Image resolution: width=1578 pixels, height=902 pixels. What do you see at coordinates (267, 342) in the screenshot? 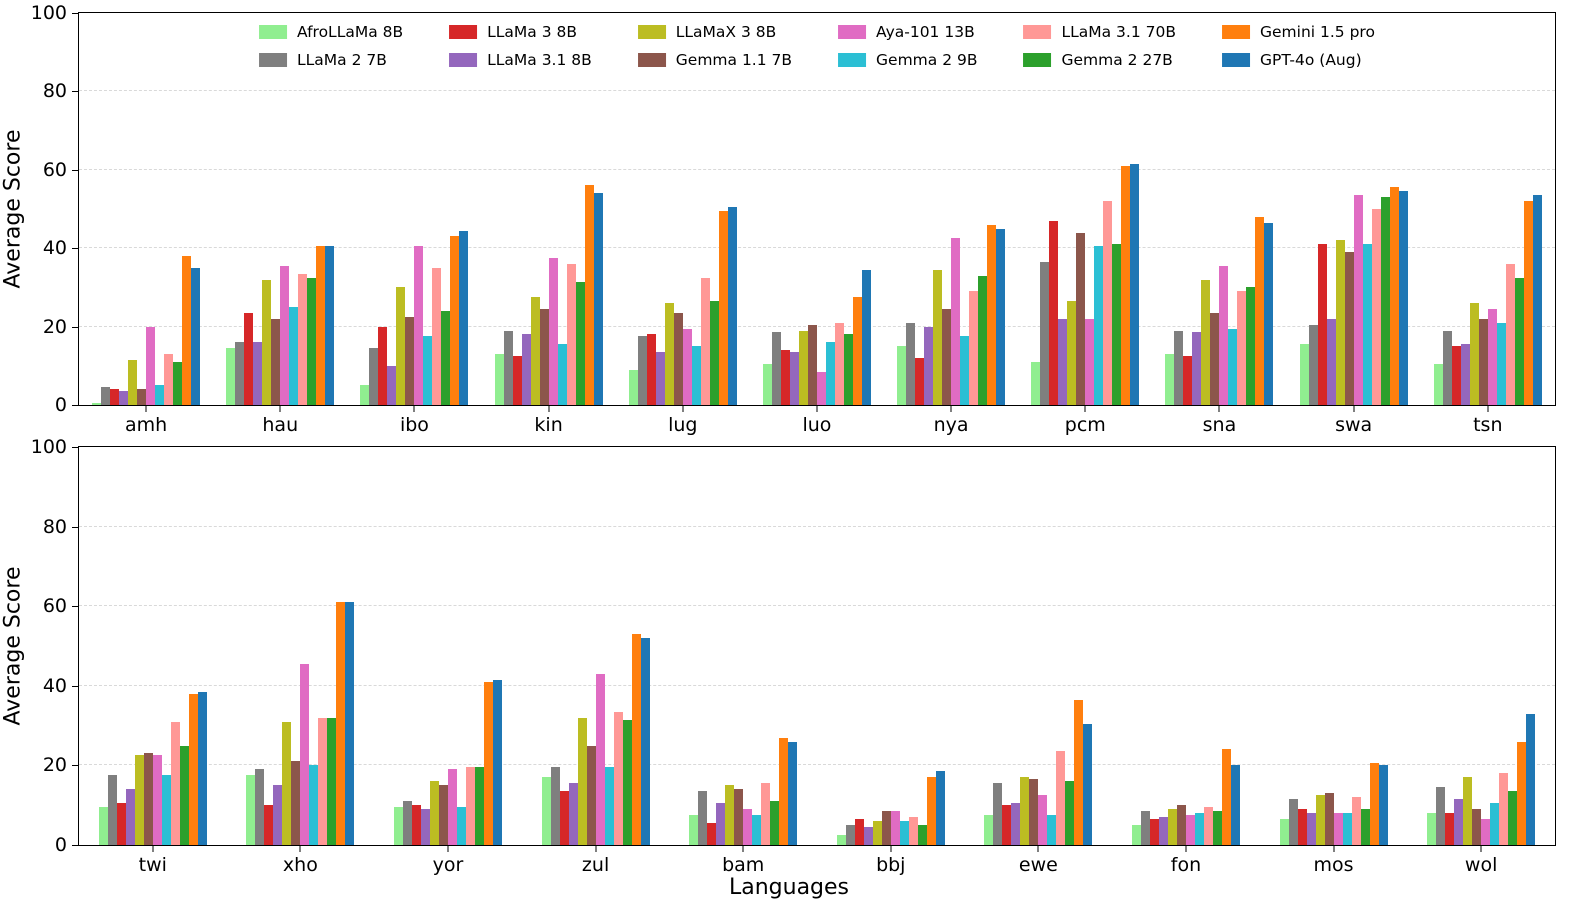
I see `bar-llamax-3-8b-hau` at bounding box center [267, 342].